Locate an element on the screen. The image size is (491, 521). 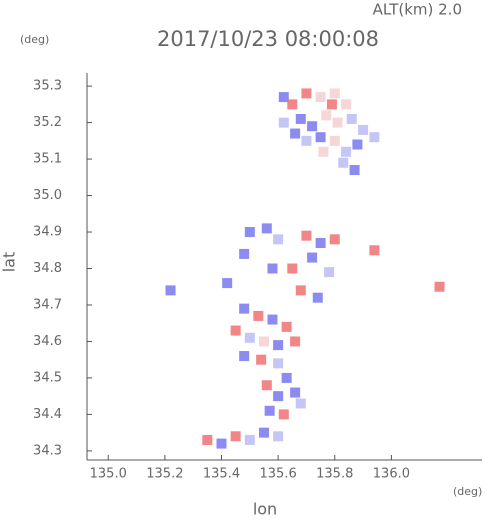
x-unit: (deg) is located at coordinates (467, 491).